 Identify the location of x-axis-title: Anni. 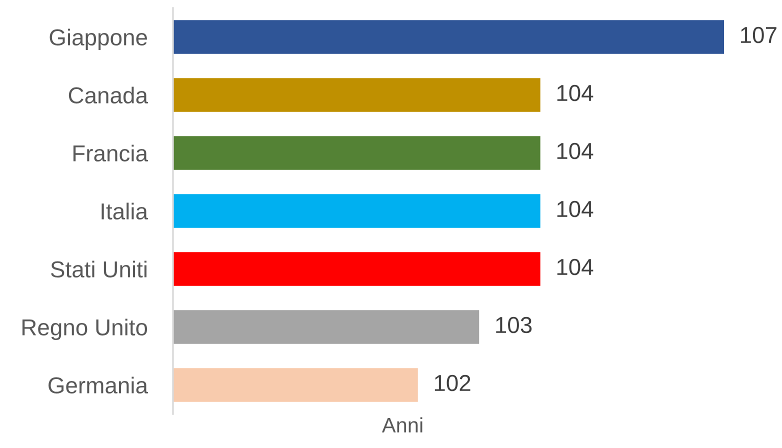
(402, 424).